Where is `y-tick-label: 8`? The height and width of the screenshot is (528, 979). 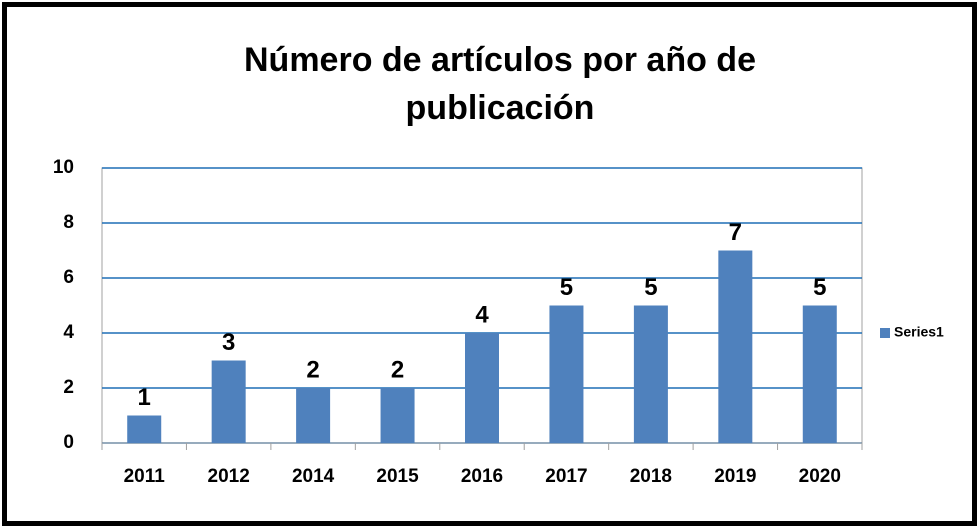 y-tick-label: 8 is located at coordinates (68, 222).